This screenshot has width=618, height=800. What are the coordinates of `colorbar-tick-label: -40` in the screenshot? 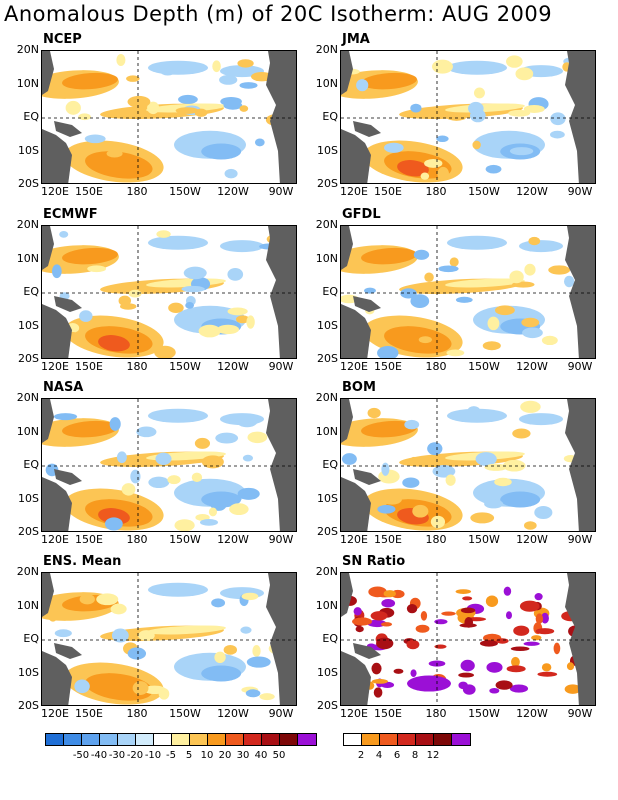 It's located at (99, 755).